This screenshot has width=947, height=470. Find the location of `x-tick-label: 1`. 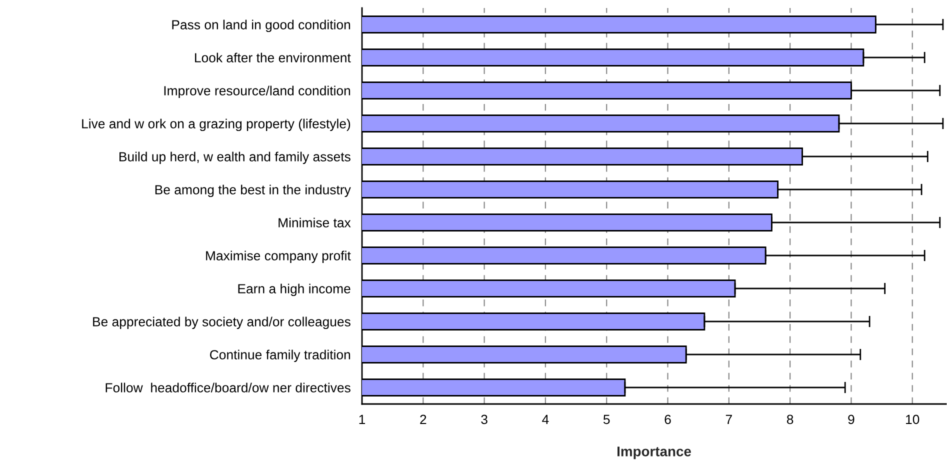

x-tick-label: 1 is located at coordinates (362, 419).